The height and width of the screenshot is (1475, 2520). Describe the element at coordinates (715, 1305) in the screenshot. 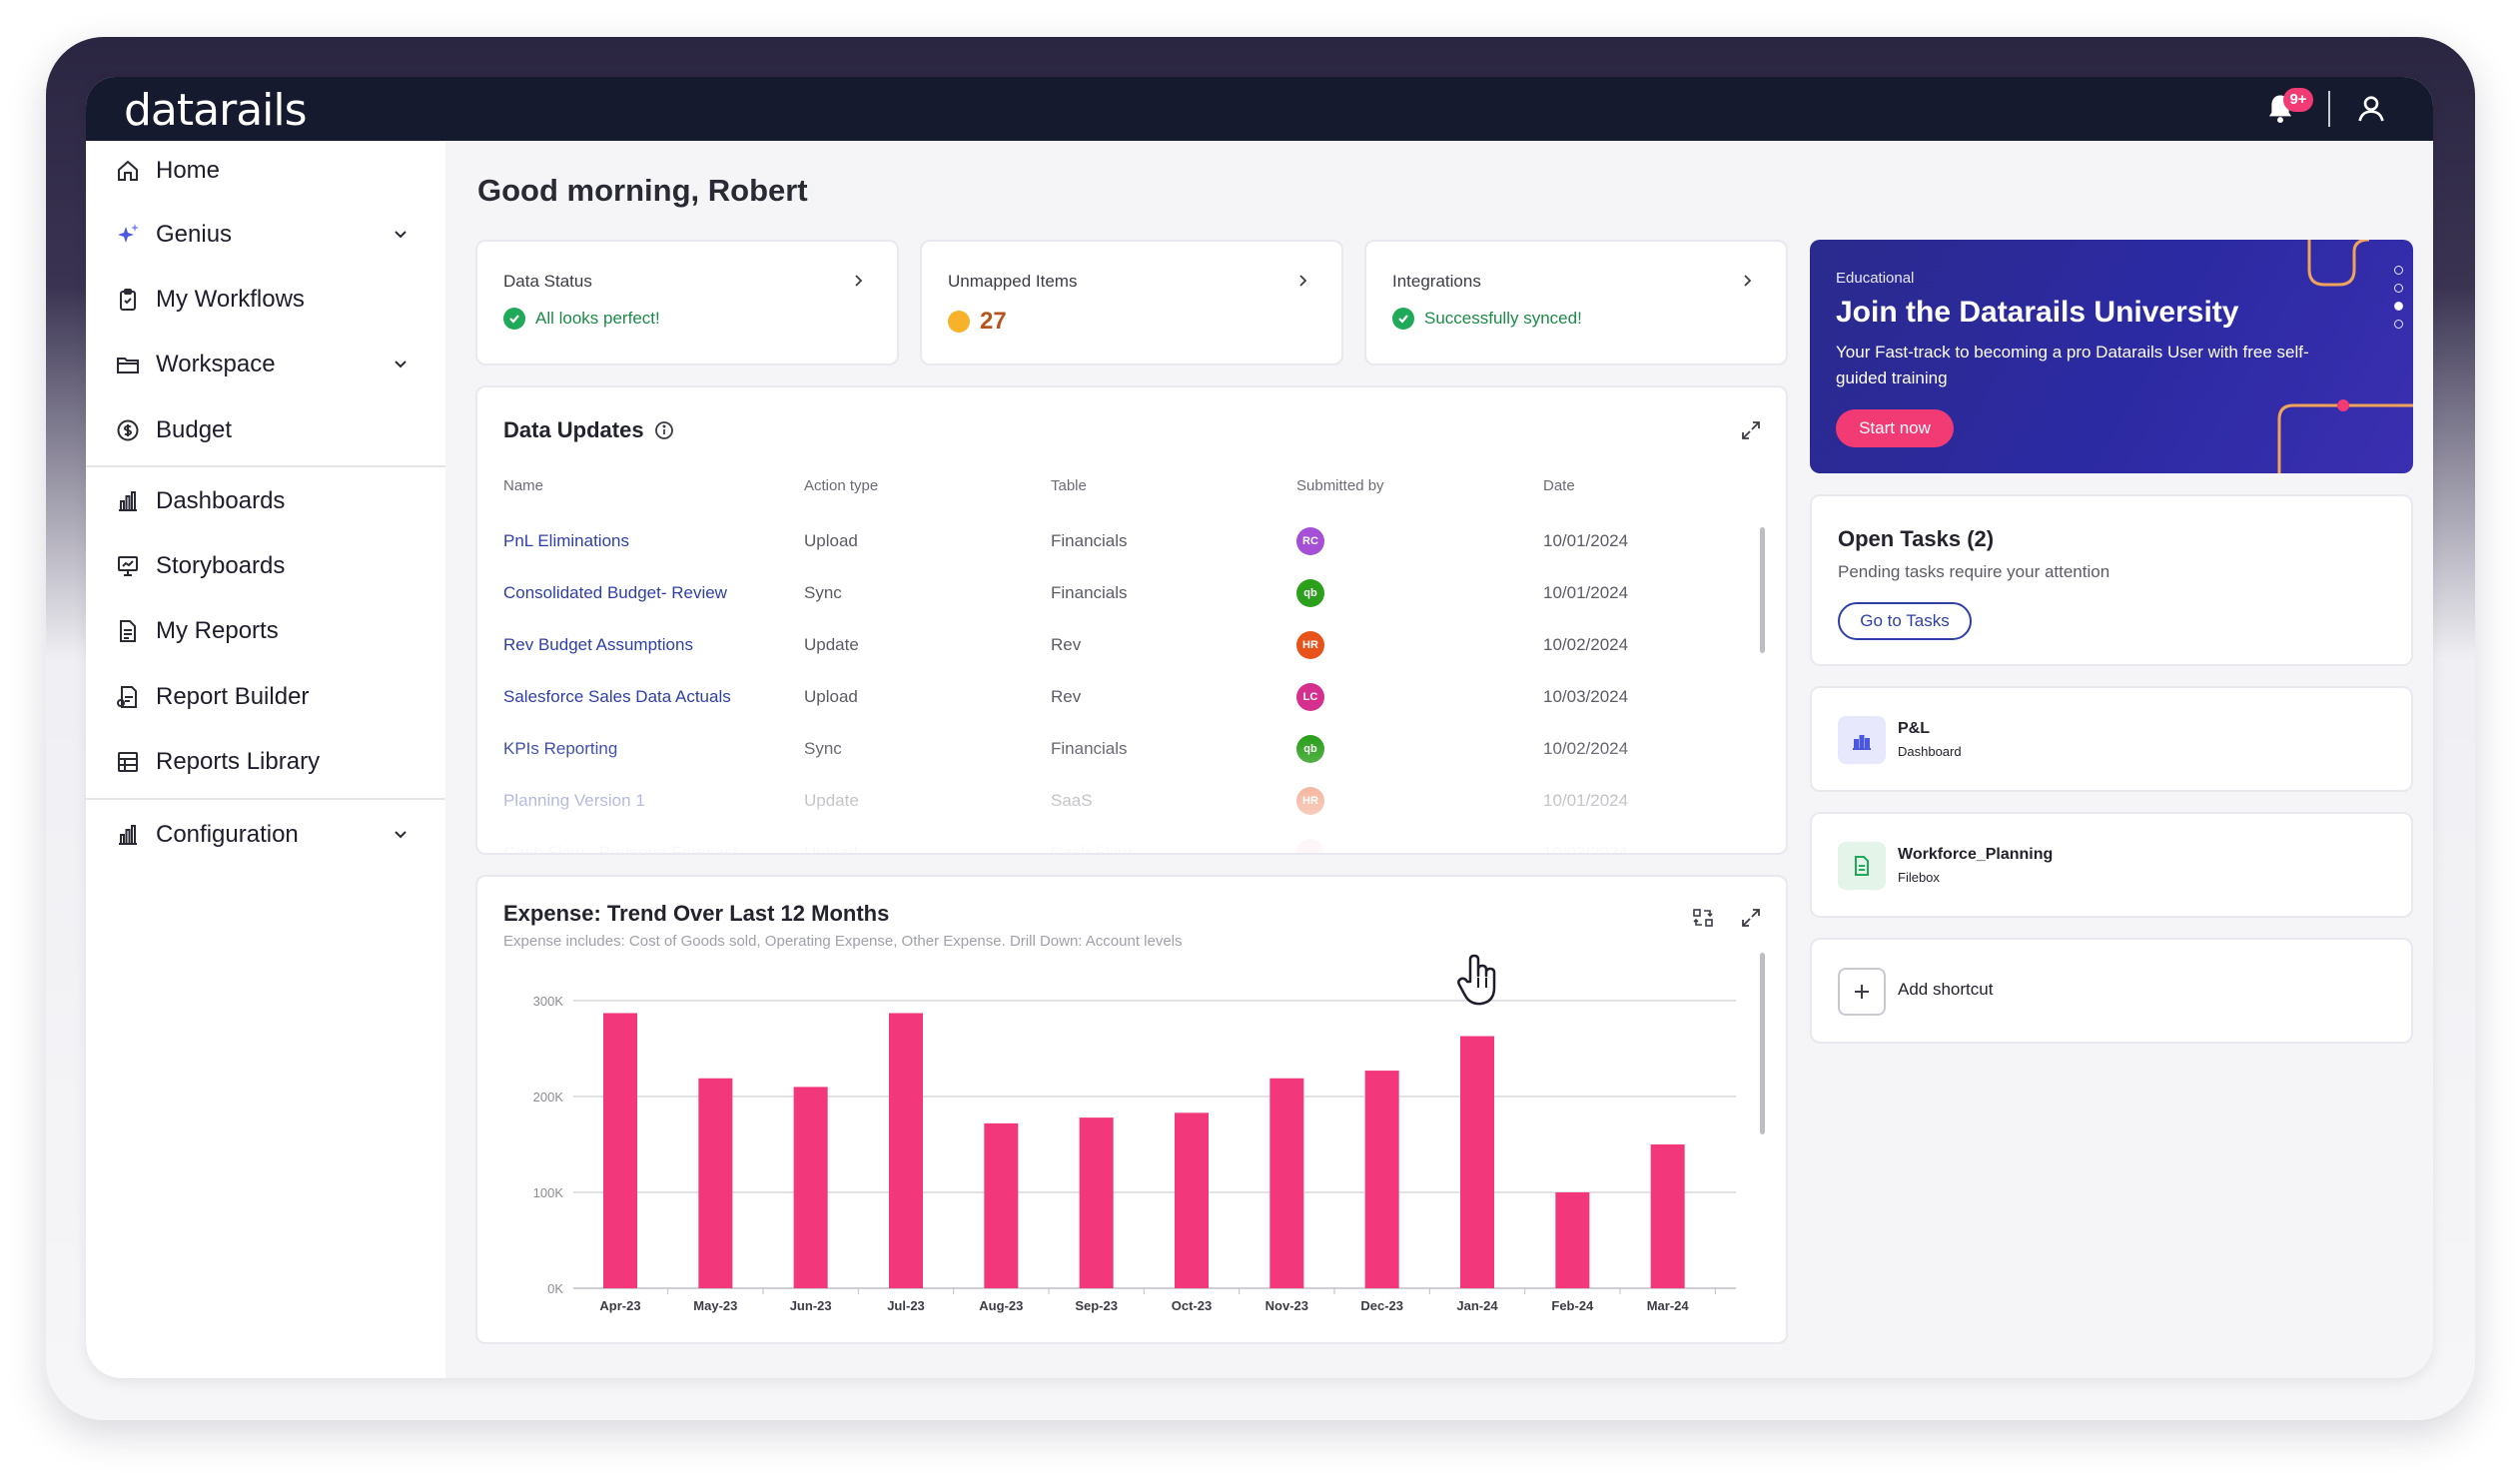

I see `x-tick-label: May-23` at that location.